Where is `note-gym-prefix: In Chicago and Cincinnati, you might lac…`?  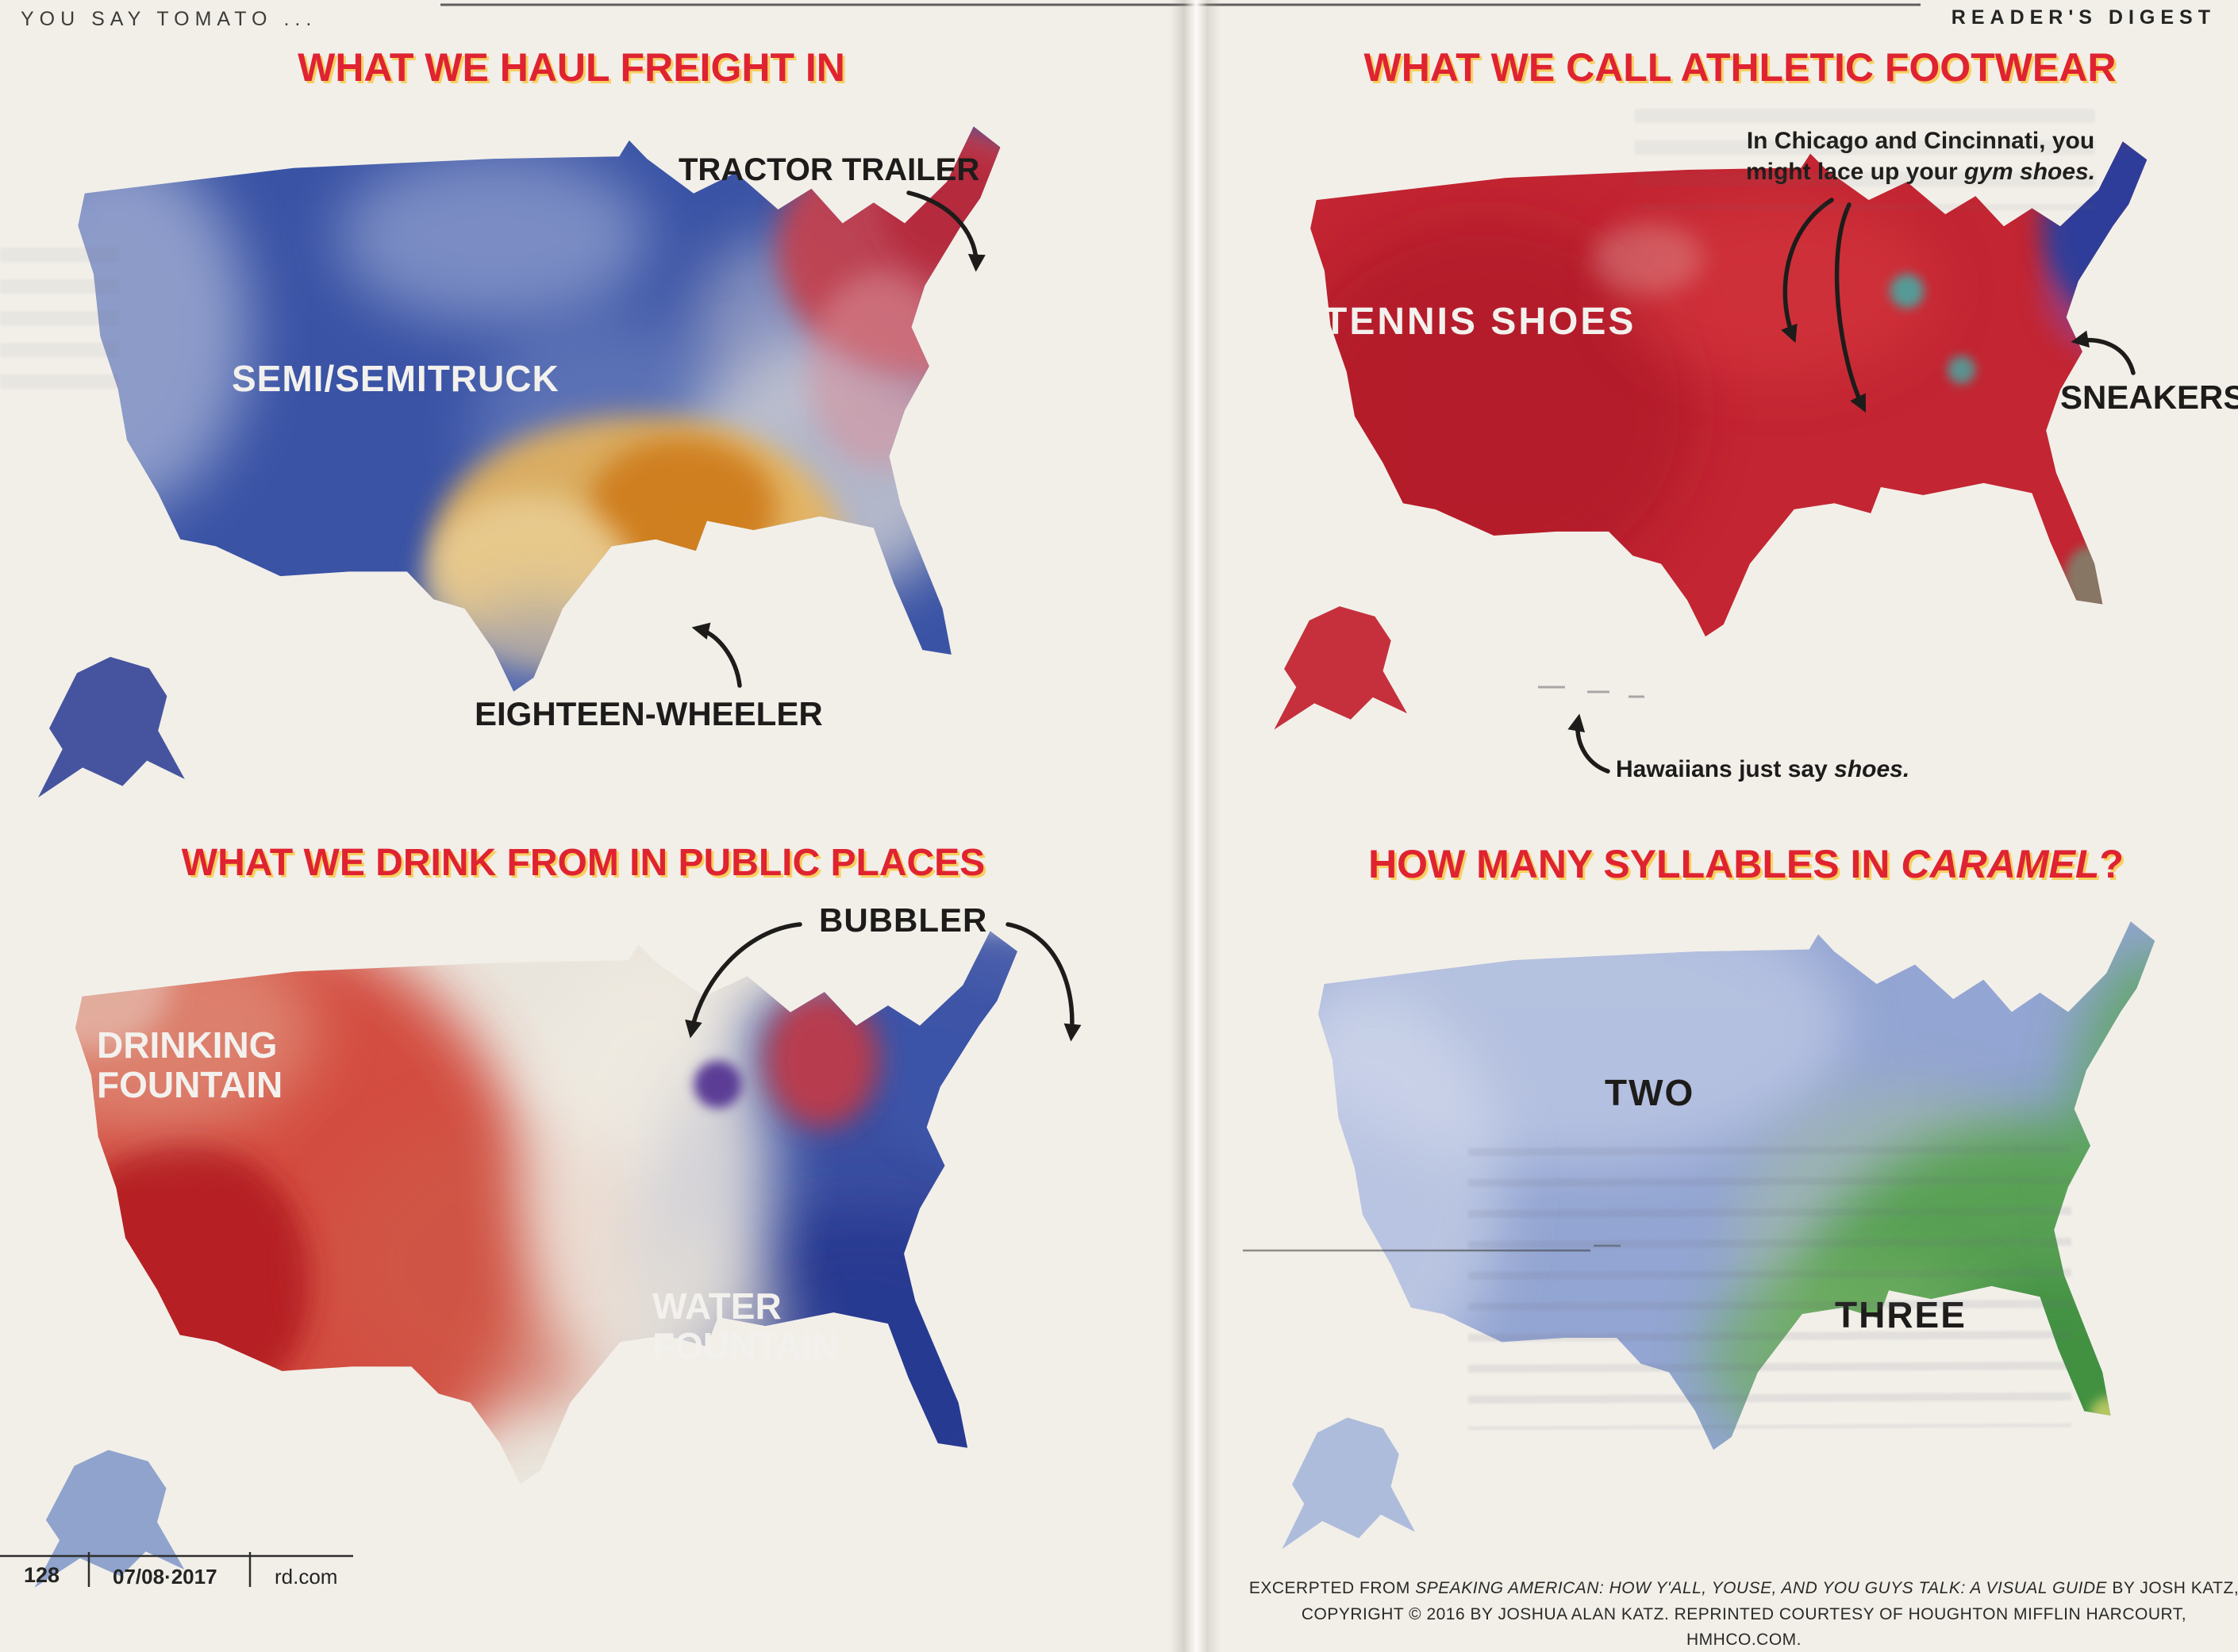
note-gym-prefix: In Chicago and Cincinnati, you might lac… is located at coordinates (1920, 156).